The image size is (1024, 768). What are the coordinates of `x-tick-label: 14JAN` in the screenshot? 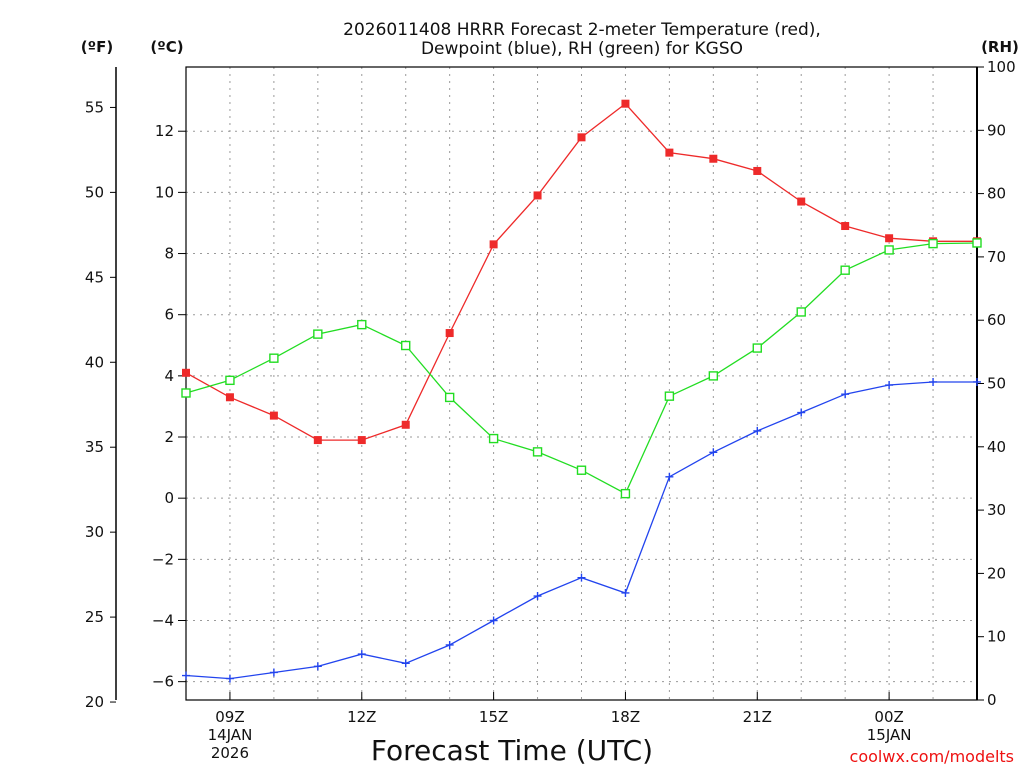 It's located at (230, 735).